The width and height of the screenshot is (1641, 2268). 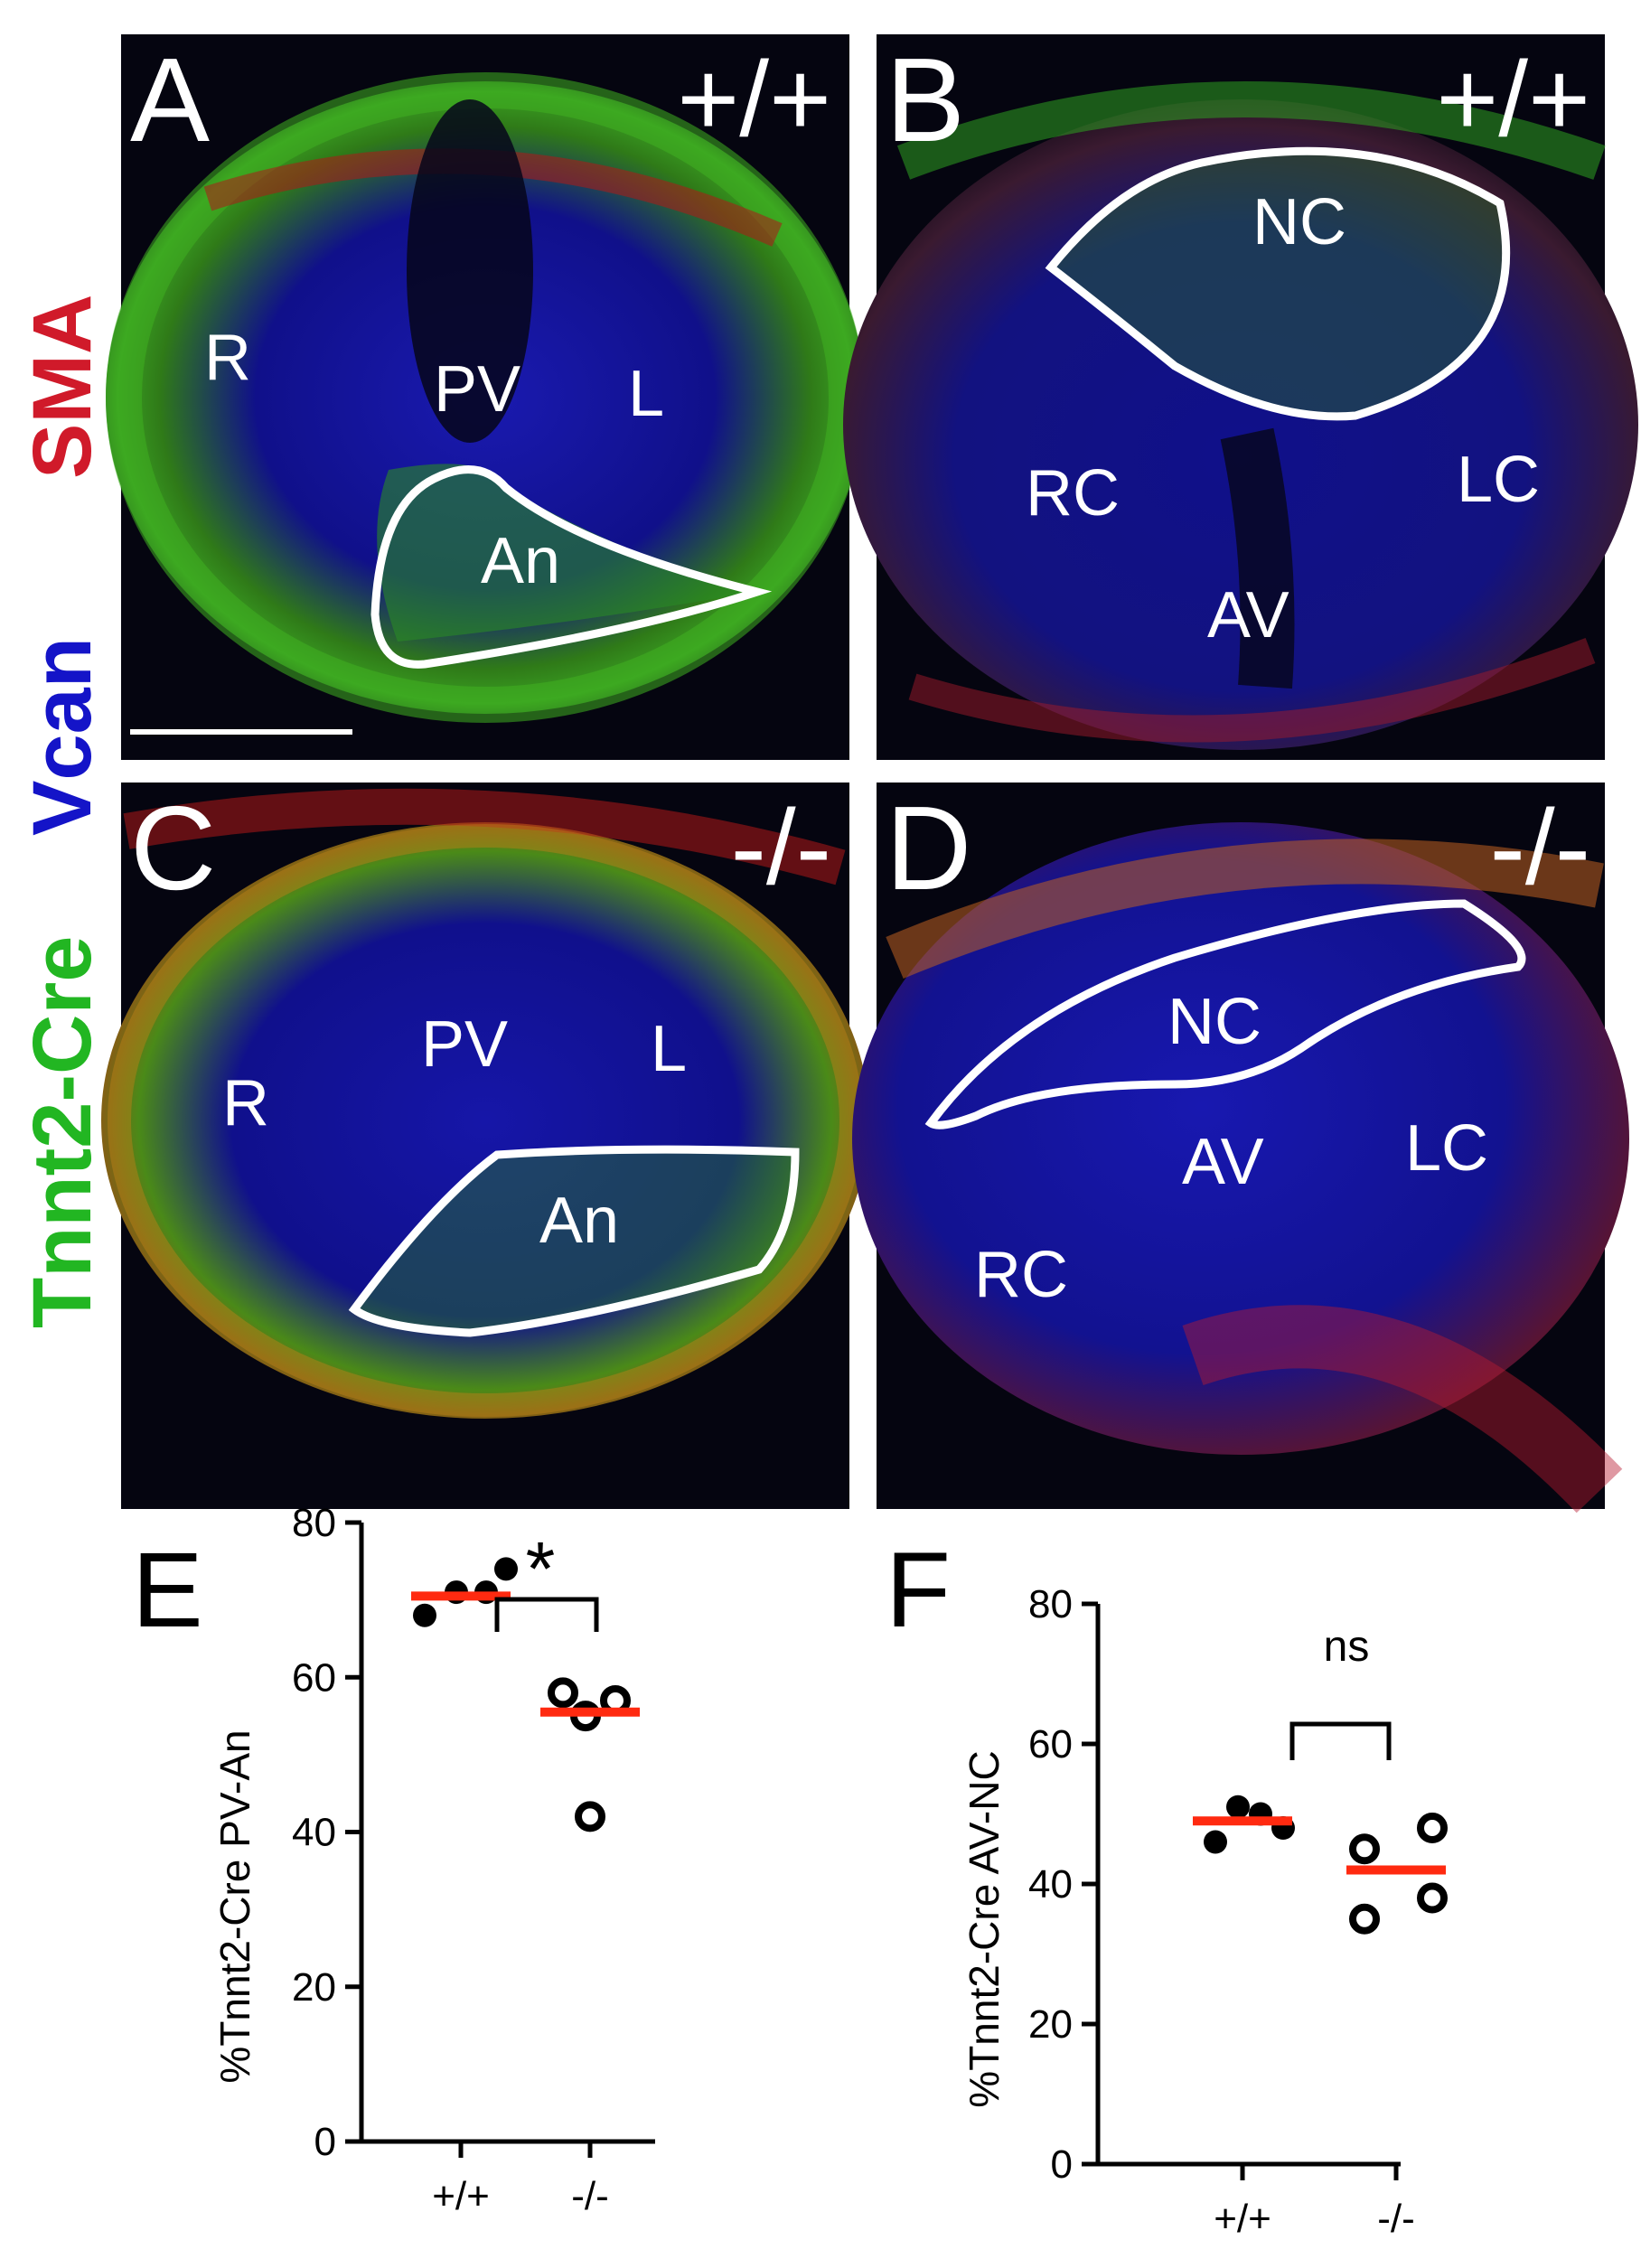 What do you see at coordinates (541, 1568) in the screenshot?
I see `significance-label: *` at bounding box center [541, 1568].